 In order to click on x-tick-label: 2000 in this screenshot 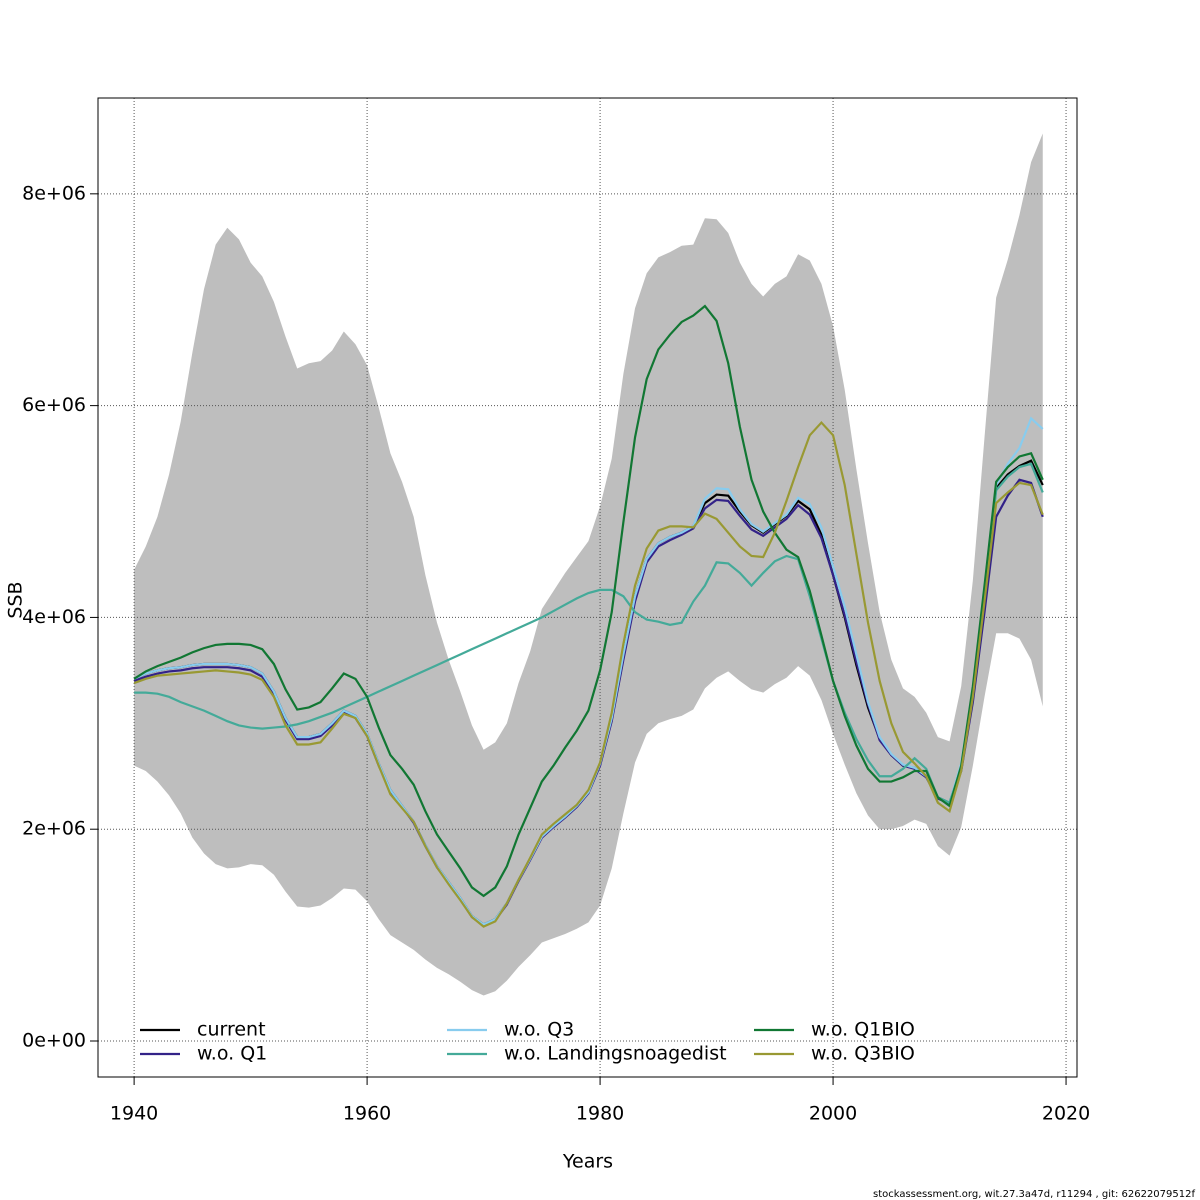, I will do `click(833, 1114)`.